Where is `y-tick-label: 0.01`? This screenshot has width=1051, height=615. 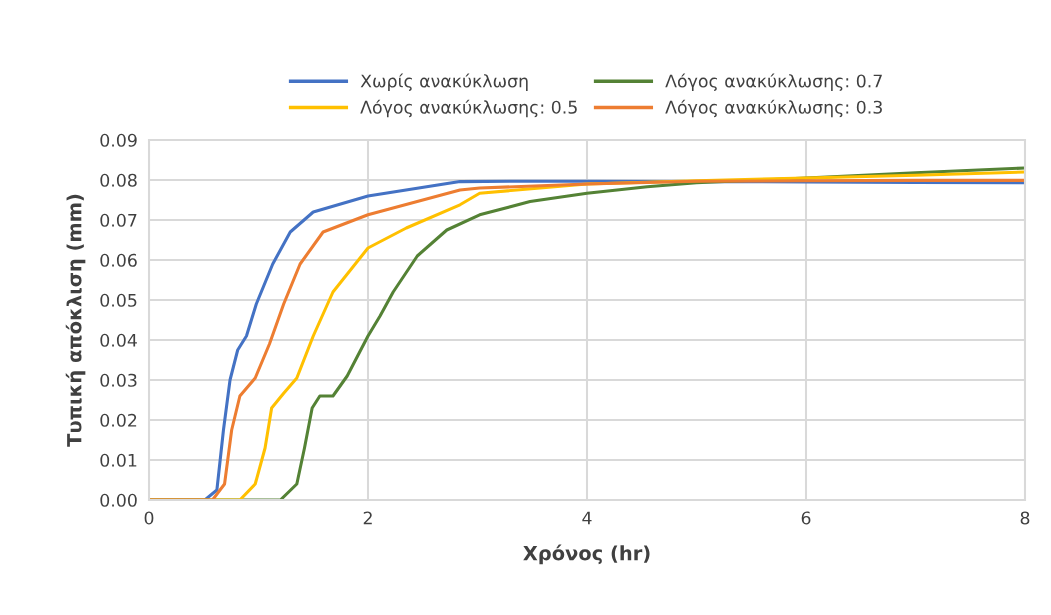 y-tick-label: 0.01 is located at coordinates (118, 460).